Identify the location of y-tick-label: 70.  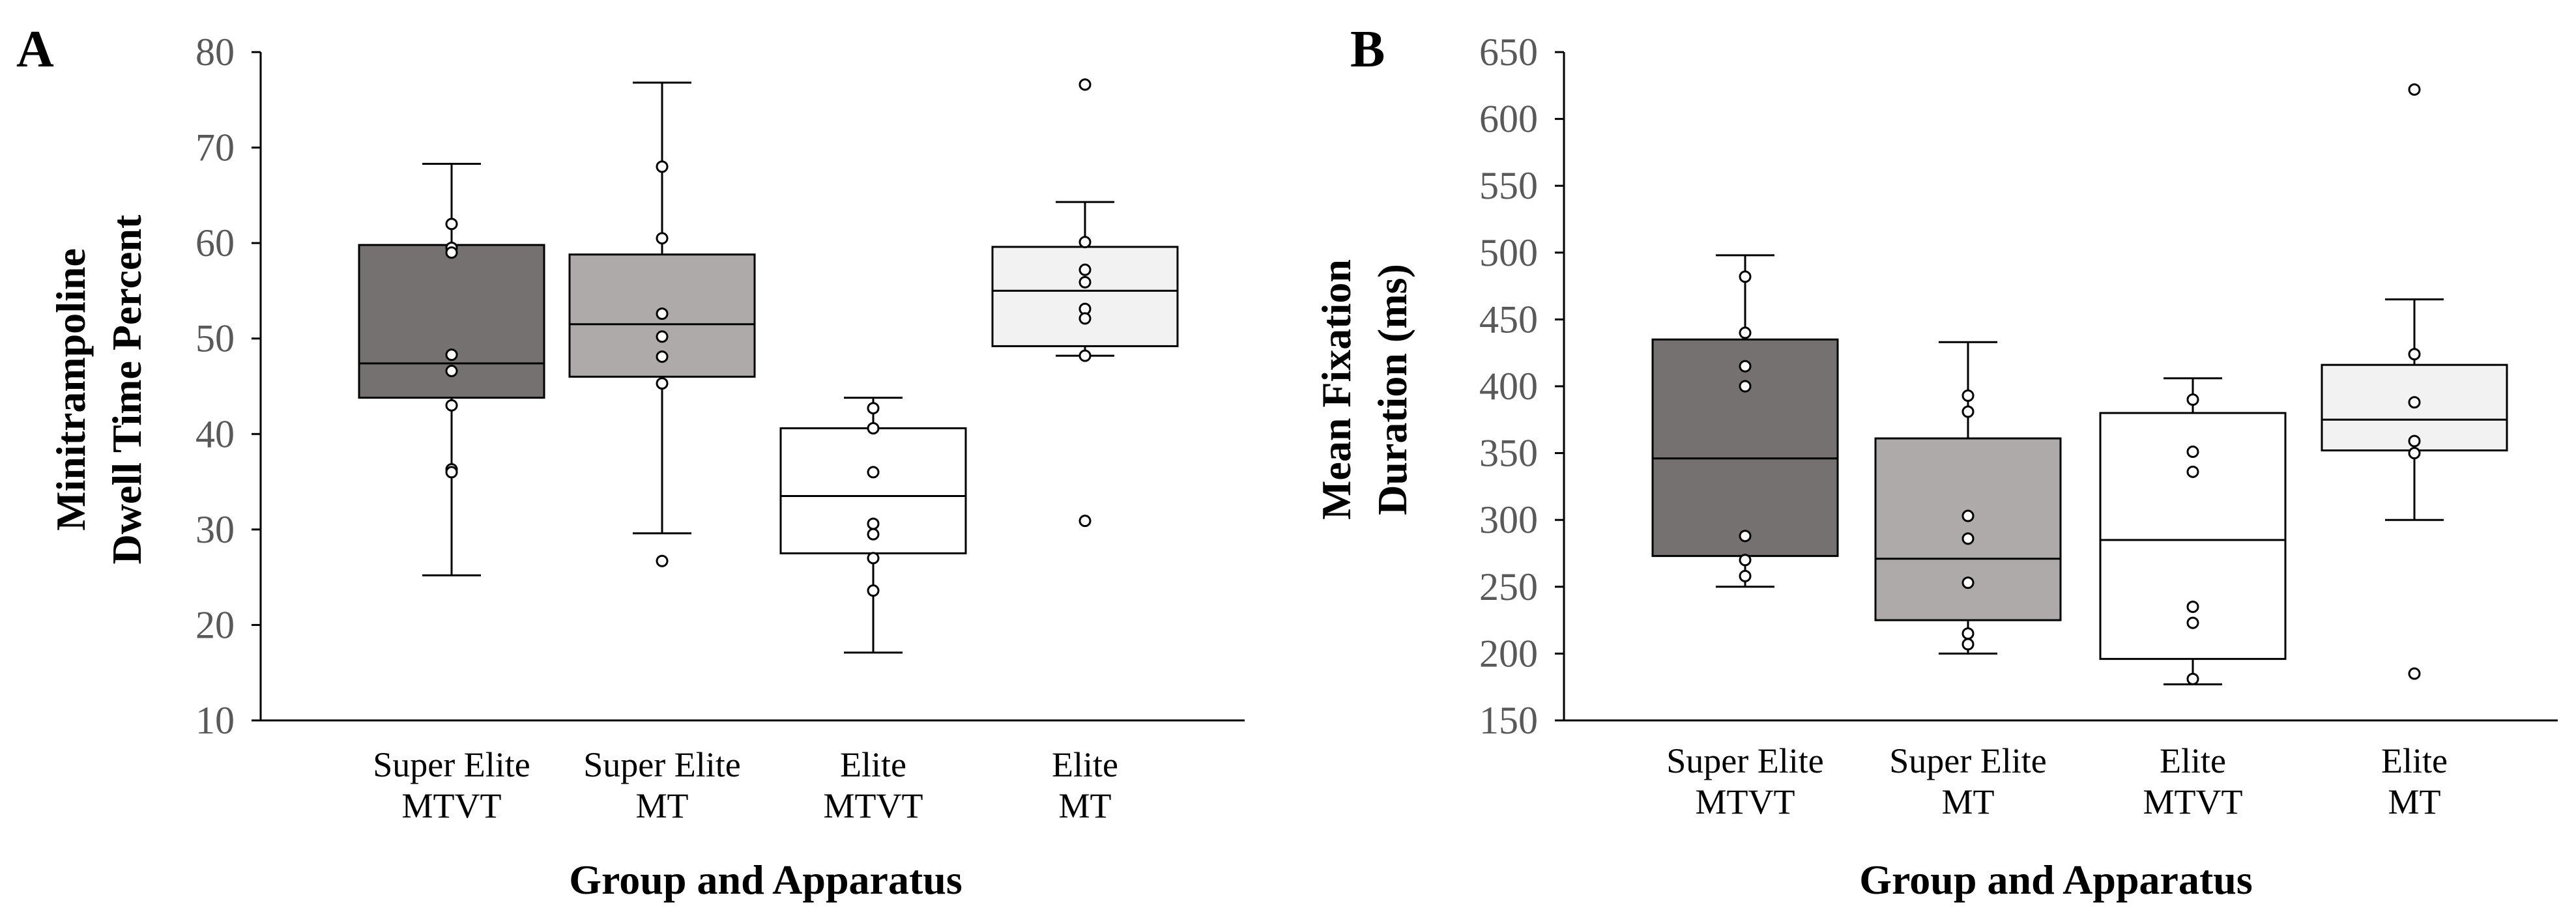
(215, 147).